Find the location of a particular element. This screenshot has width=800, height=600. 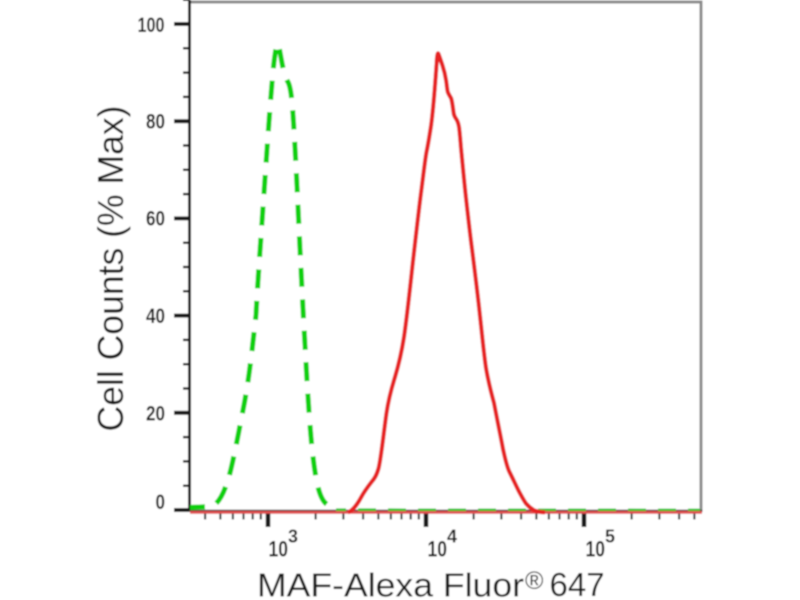

svg-text: Cell Counts (% Max) is located at coordinates (110, 269).